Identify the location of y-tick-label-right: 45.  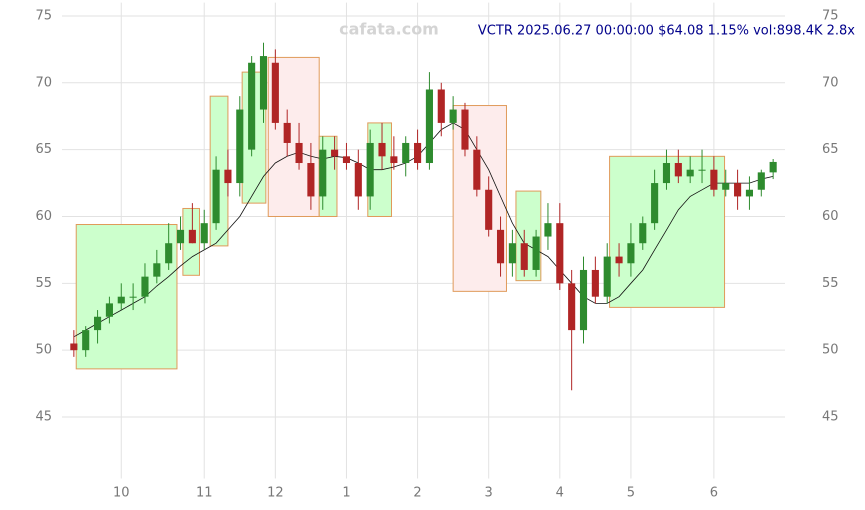
(830, 417).